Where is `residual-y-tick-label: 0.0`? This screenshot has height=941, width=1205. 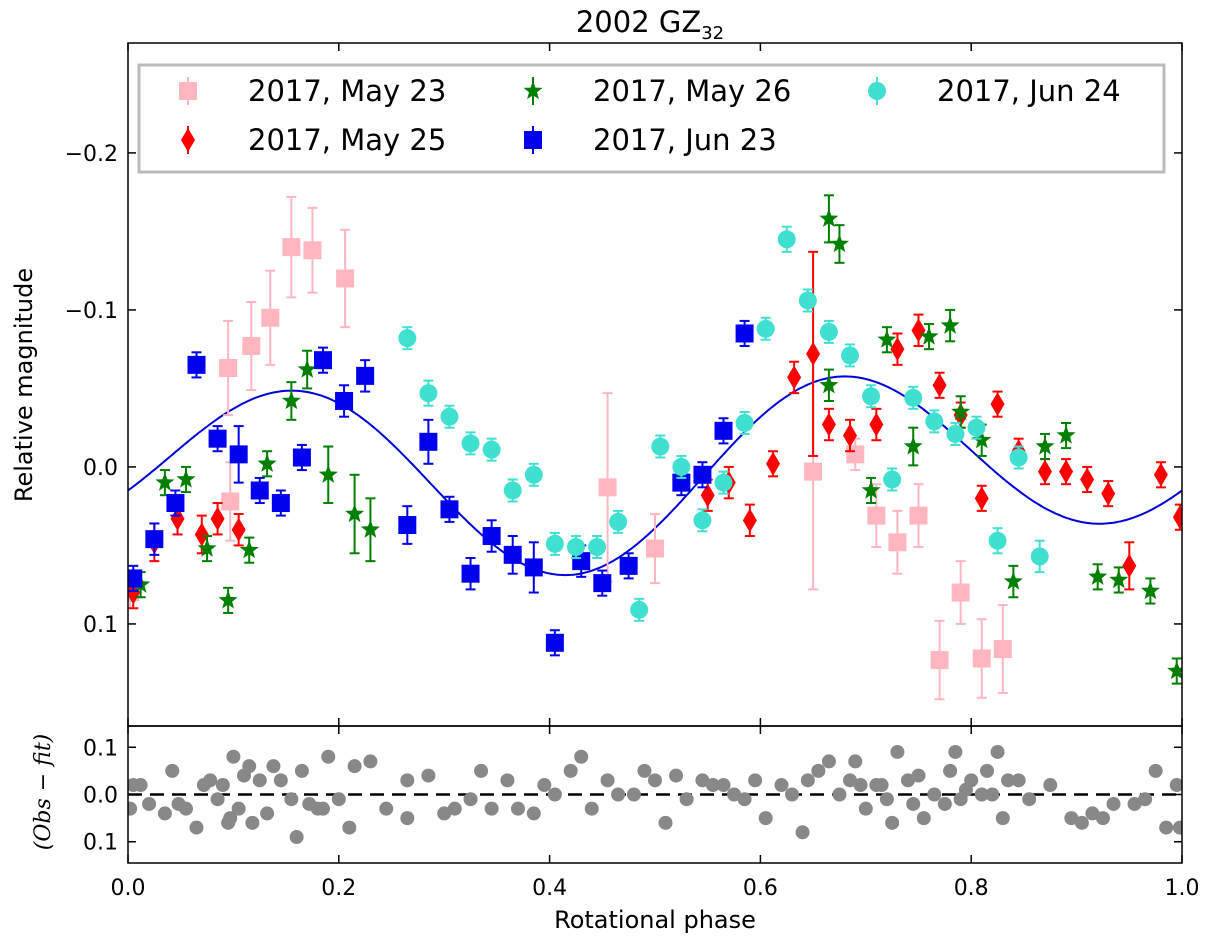
residual-y-tick-label: 0.0 is located at coordinates (100, 796).